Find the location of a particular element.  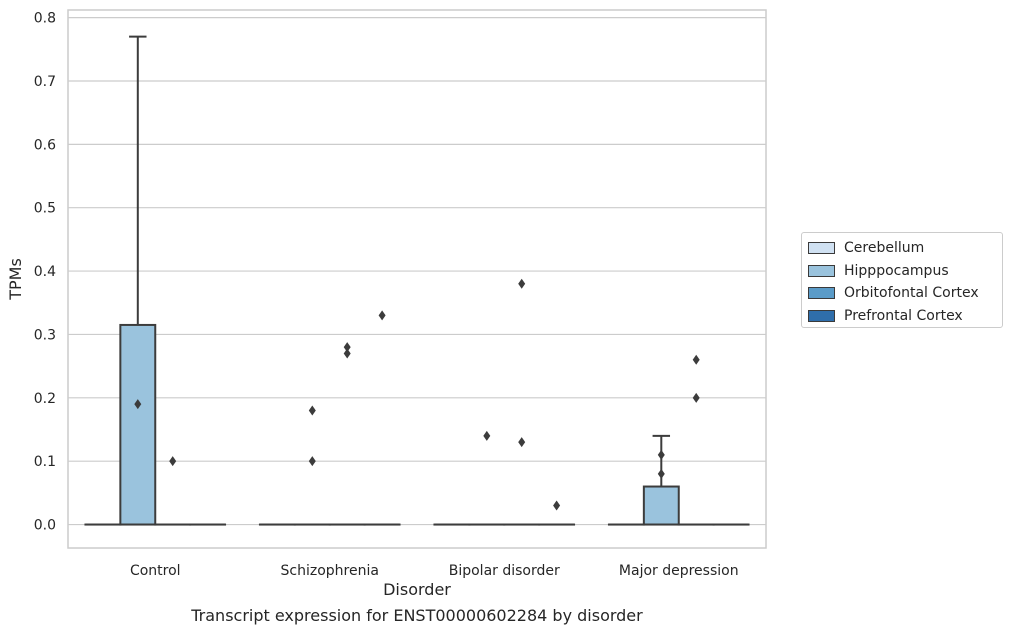

x-tick-label: Control is located at coordinates (155, 571).